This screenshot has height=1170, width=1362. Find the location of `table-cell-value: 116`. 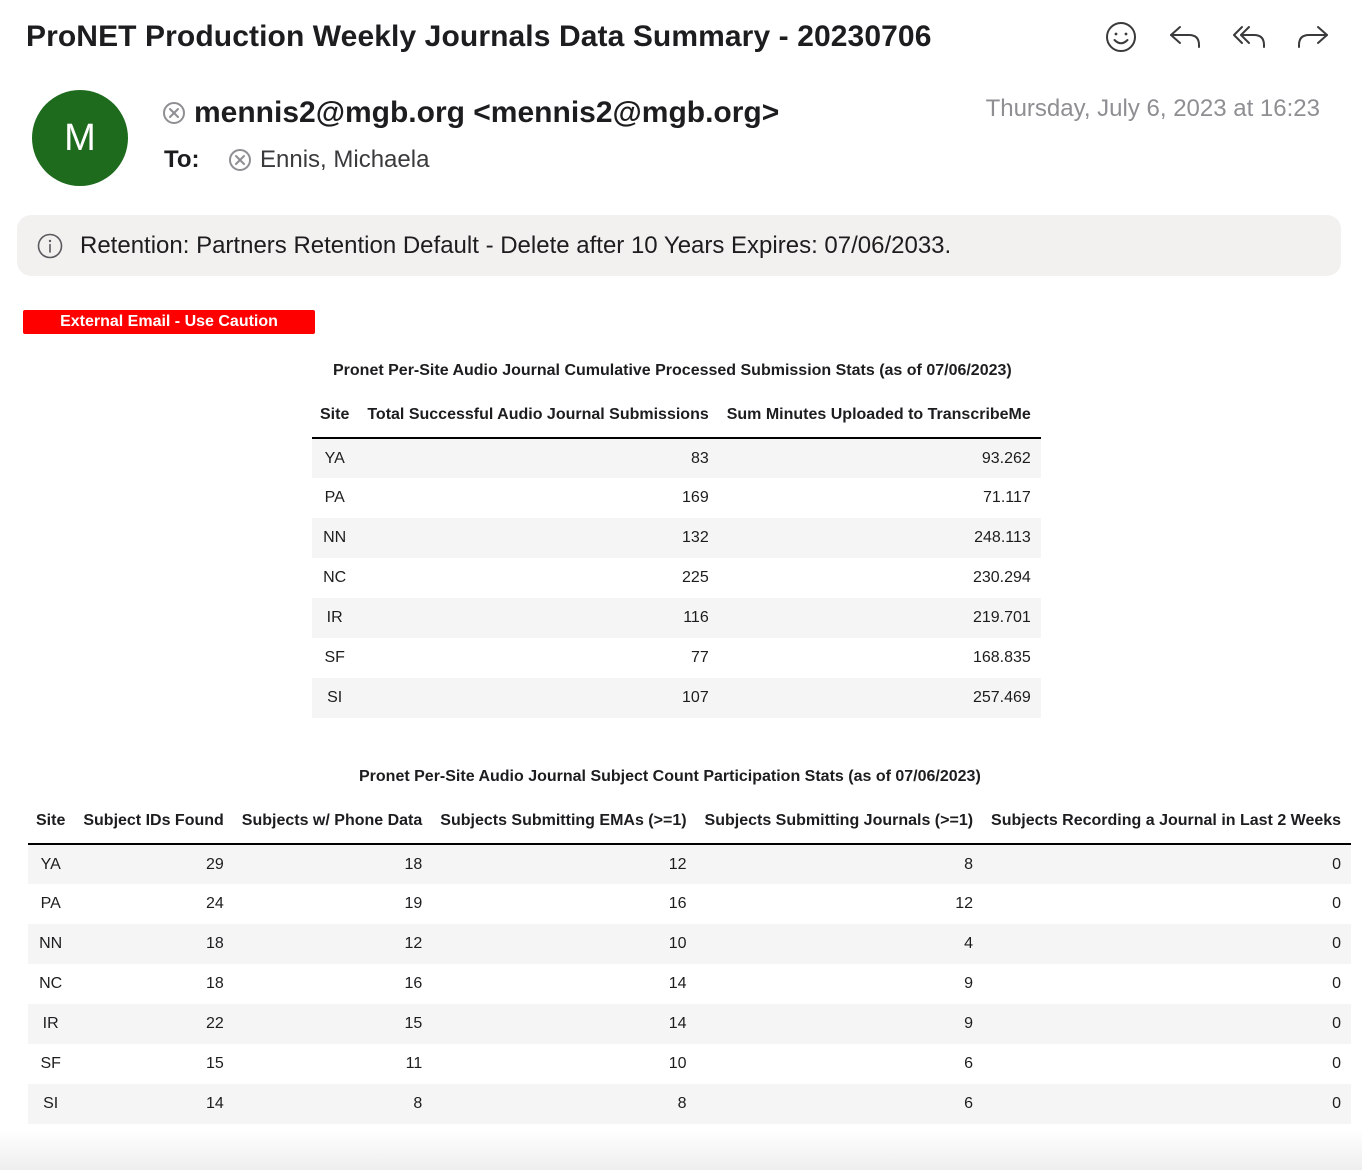

table-cell-value: 116 is located at coordinates (696, 617).